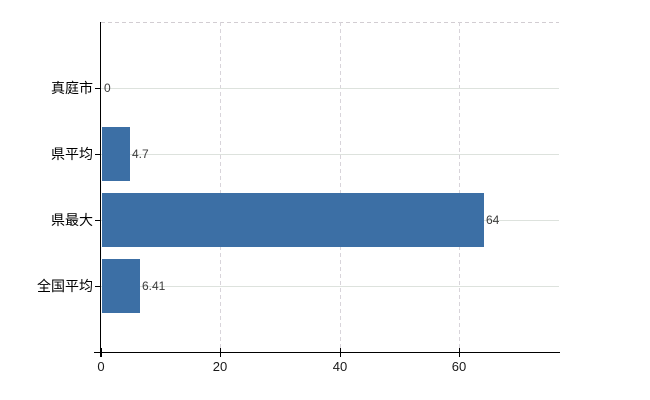  Describe the element at coordinates (340, 366) in the screenshot. I see `x-axis-tick-label: 40` at that location.